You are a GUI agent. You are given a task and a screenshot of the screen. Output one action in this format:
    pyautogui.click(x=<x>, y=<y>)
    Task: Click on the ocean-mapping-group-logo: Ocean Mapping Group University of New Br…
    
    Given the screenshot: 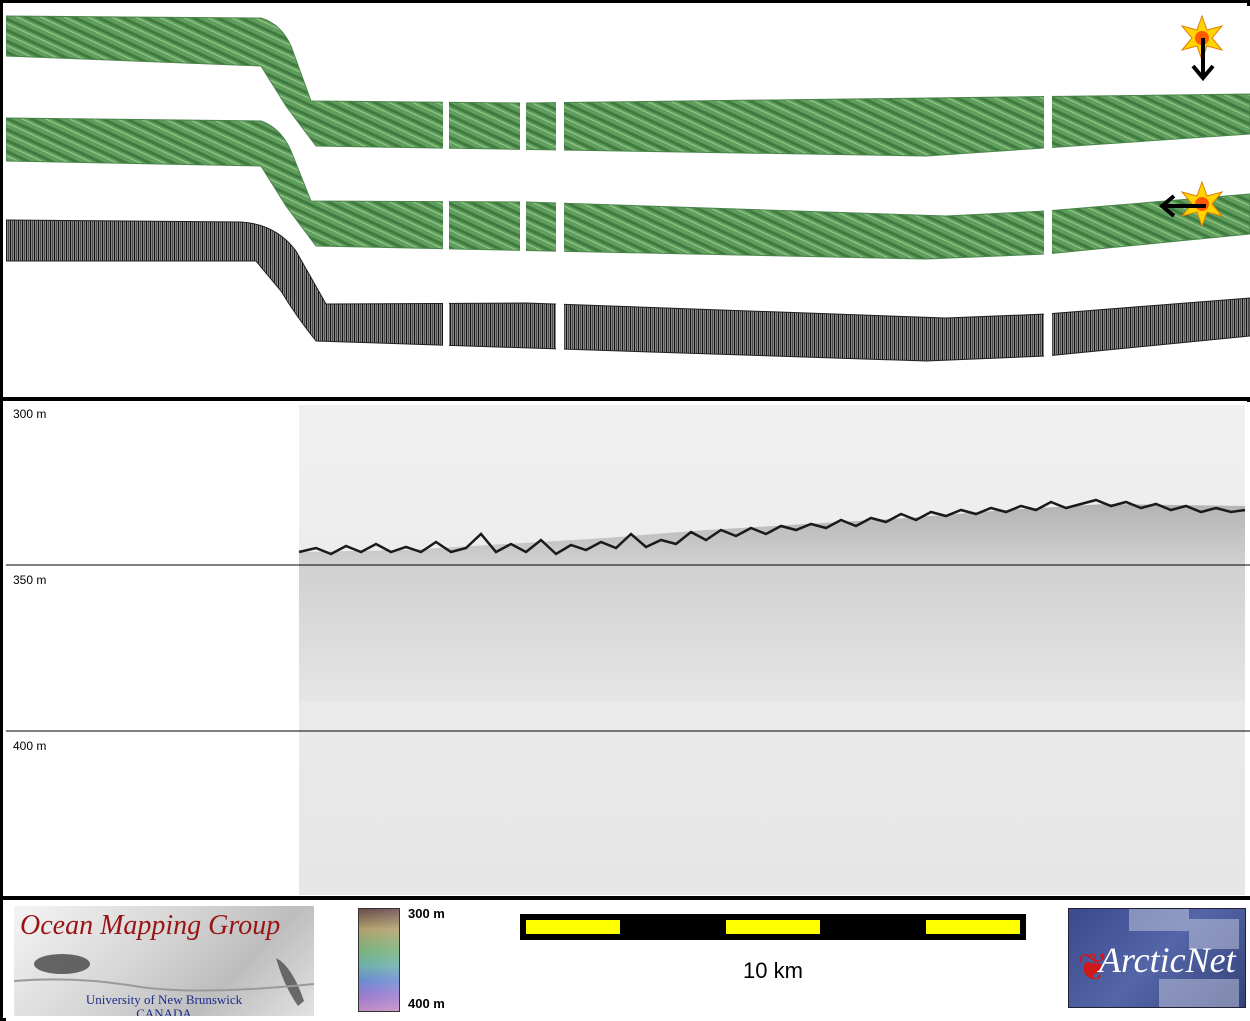 What is the action you would take?
    pyautogui.click(x=164, y=961)
    